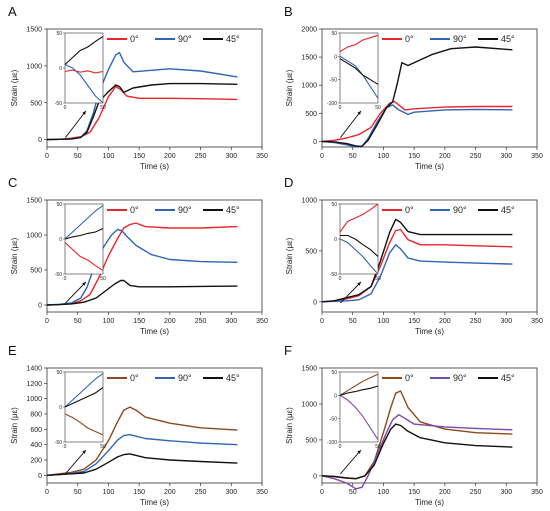  Describe the element at coordinates (12, 11) in the screenshot. I see `panel-letter: A` at that location.